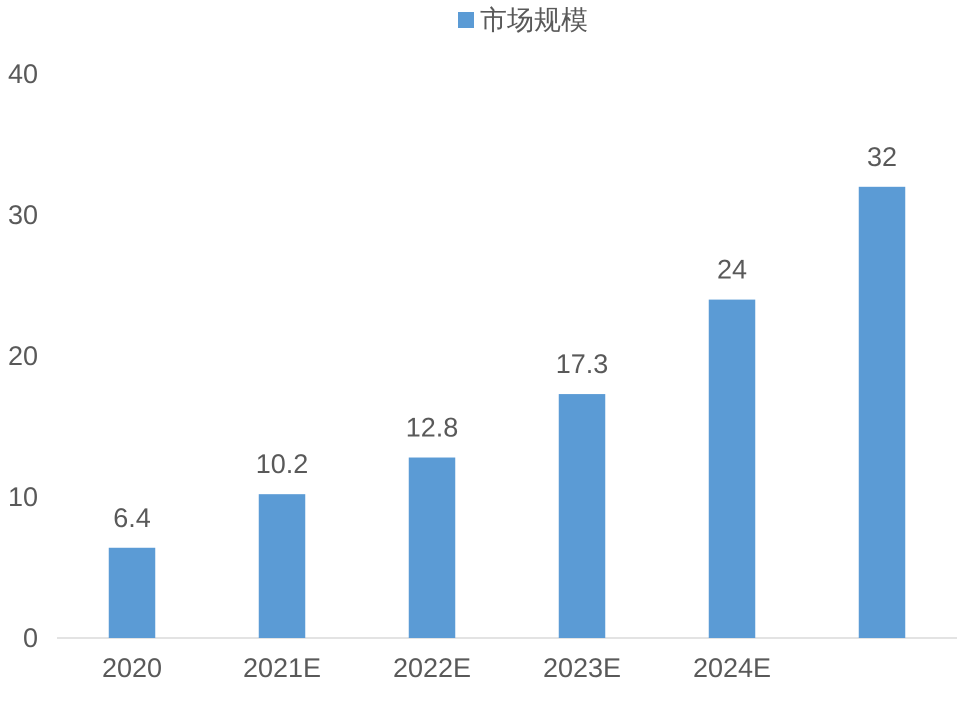 This screenshot has width=963, height=703. What do you see at coordinates (582, 364) in the screenshot?
I see `data-label: 17.3` at bounding box center [582, 364].